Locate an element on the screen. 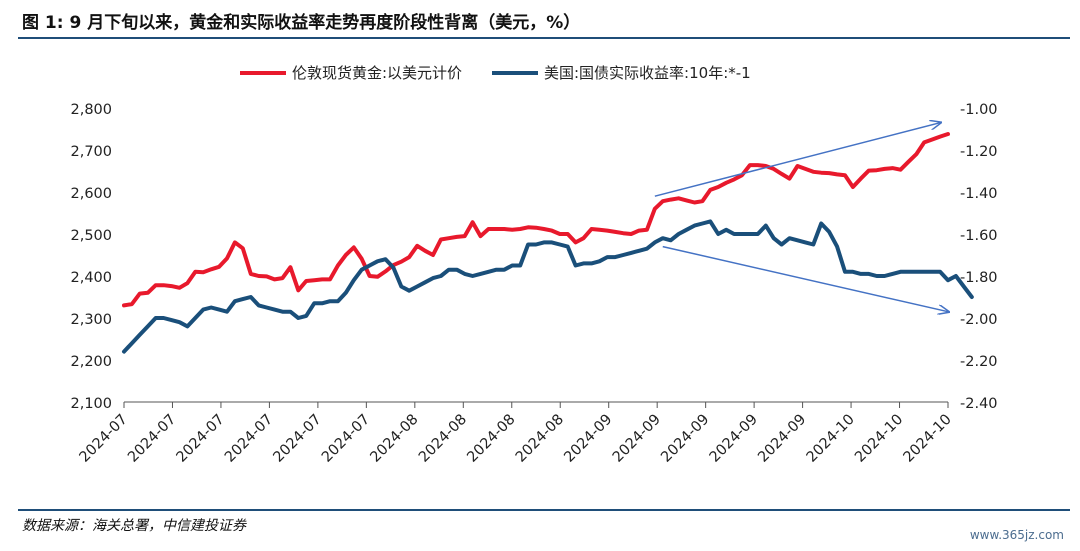 The width and height of the screenshot is (1080, 551). legend-label-gold: 伦敦现货黄金:以美元计价 is located at coordinates (377, 73).